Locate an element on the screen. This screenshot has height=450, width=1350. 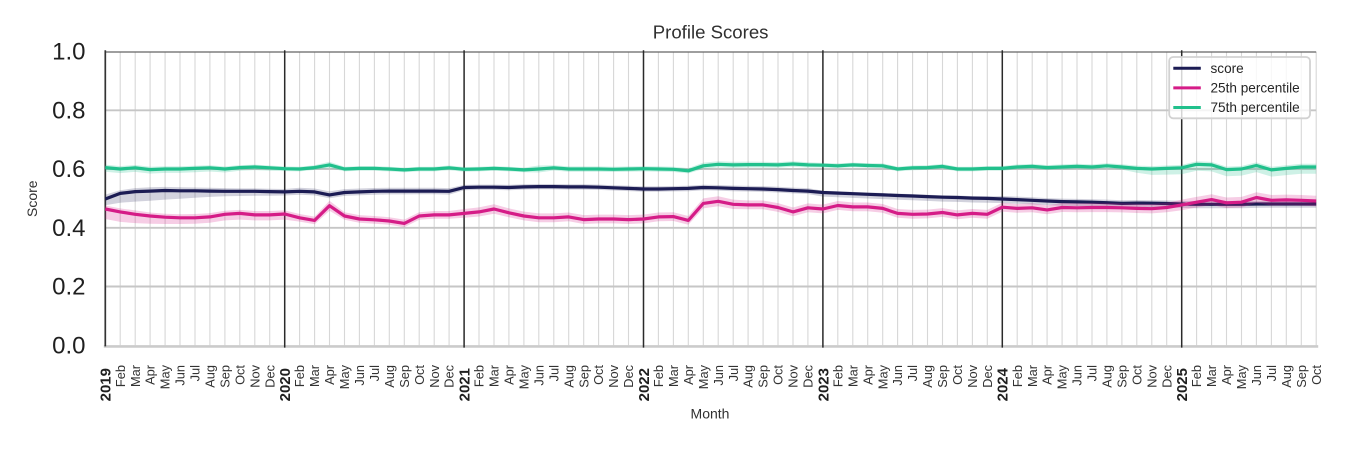
svg-text: 0.0 is located at coordinates (68, 346).